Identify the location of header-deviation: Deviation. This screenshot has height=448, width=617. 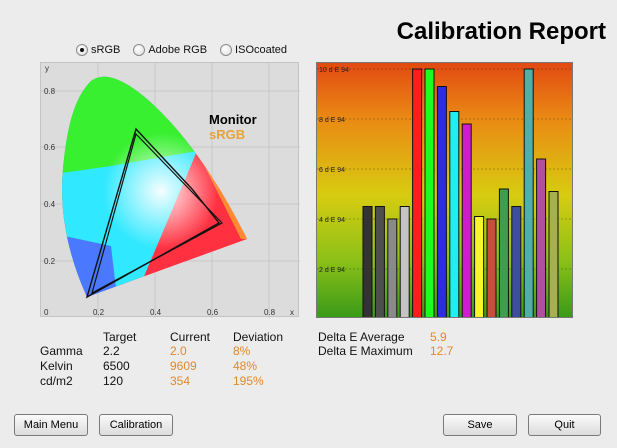
(258, 337).